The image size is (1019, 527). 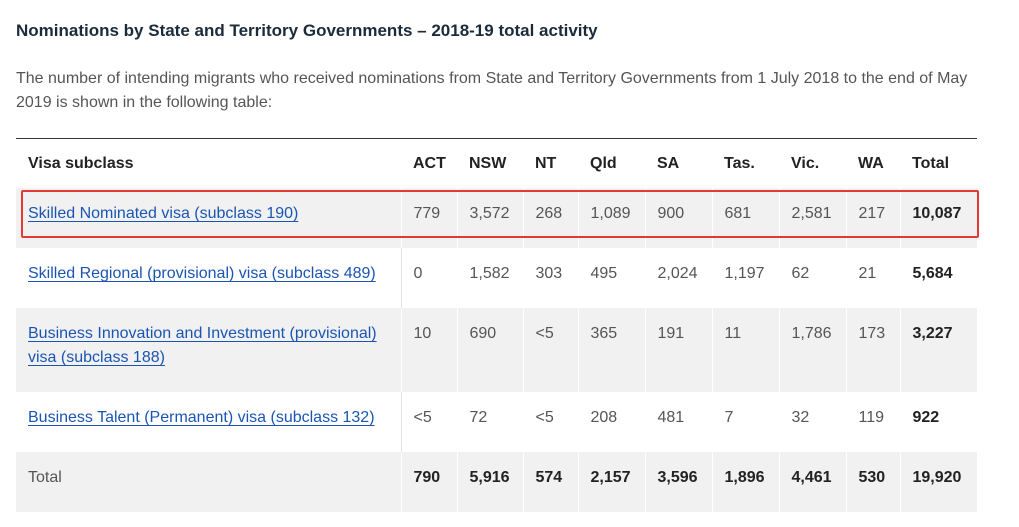 What do you see at coordinates (428, 278) in the screenshot?
I see `cell-act: 0` at bounding box center [428, 278].